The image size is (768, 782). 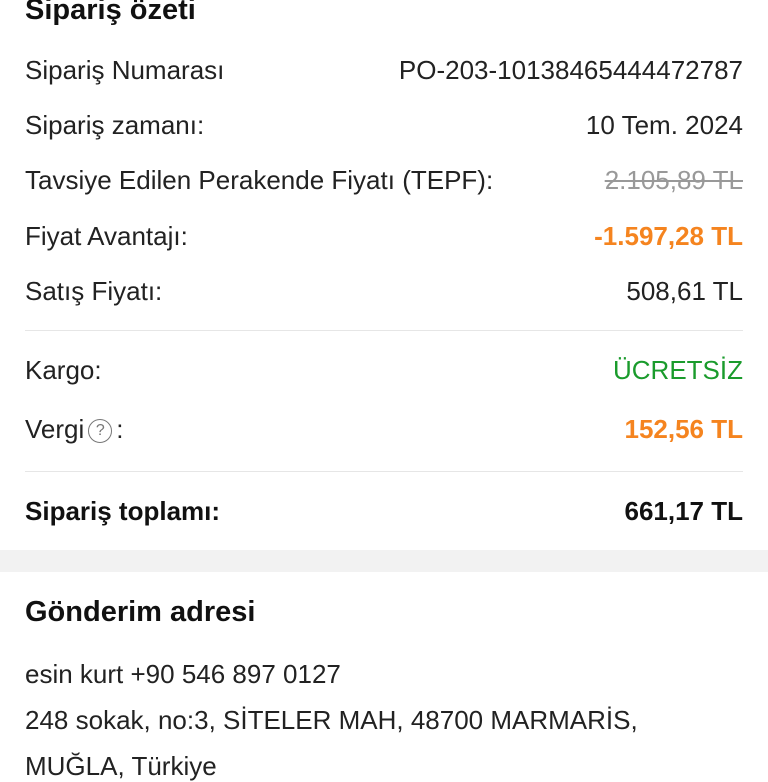 What do you see at coordinates (259, 180) in the screenshot?
I see `label: Tavsiye Edilen Perakende Fiyatı (TEPF):` at bounding box center [259, 180].